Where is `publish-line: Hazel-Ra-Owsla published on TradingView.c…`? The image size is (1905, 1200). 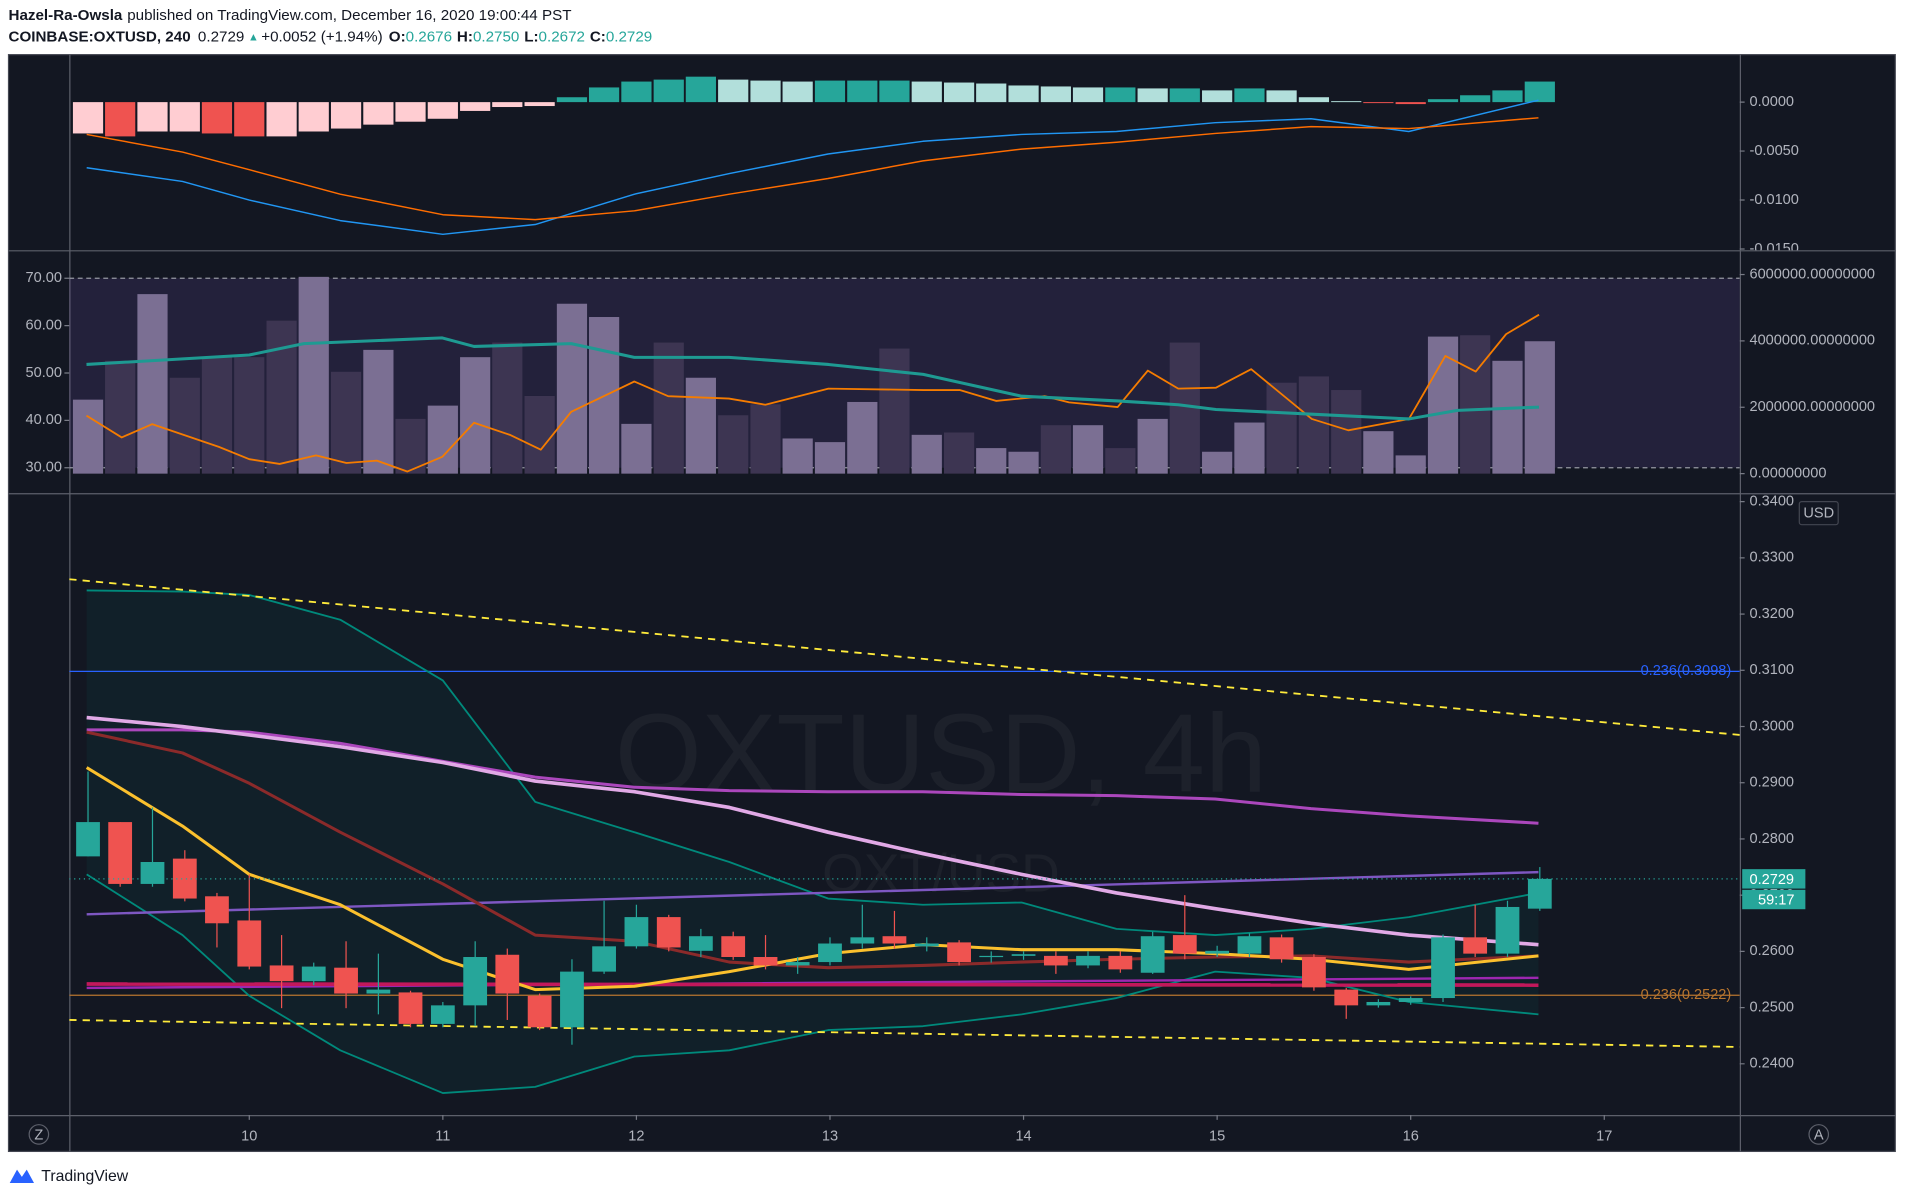
publish-line: Hazel-Ra-Owsla published on TradingView.c… is located at coordinates (290, 15).